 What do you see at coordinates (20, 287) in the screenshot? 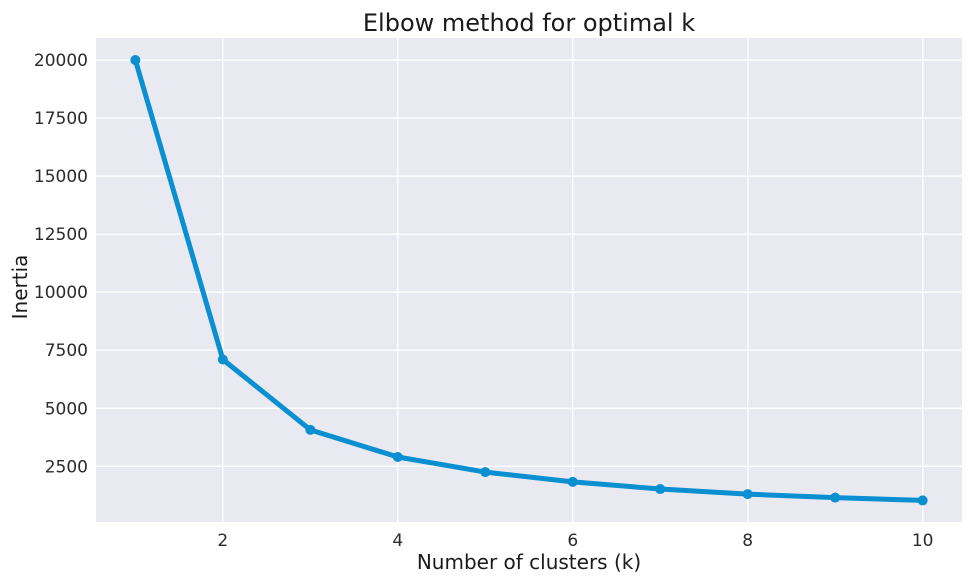
I see `y-axis-label: Inertia` at bounding box center [20, 287].